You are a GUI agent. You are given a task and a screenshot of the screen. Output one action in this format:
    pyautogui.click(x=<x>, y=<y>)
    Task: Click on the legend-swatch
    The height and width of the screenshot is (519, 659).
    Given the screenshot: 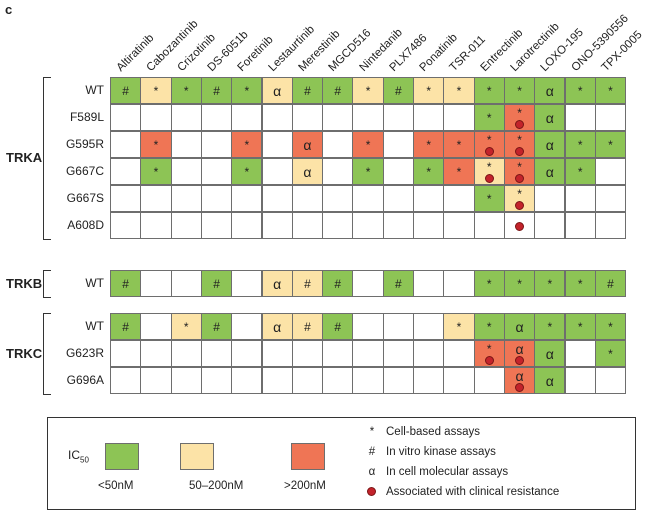 What is the action you would take?
    pyautogui.click(x=197, y=456)
    